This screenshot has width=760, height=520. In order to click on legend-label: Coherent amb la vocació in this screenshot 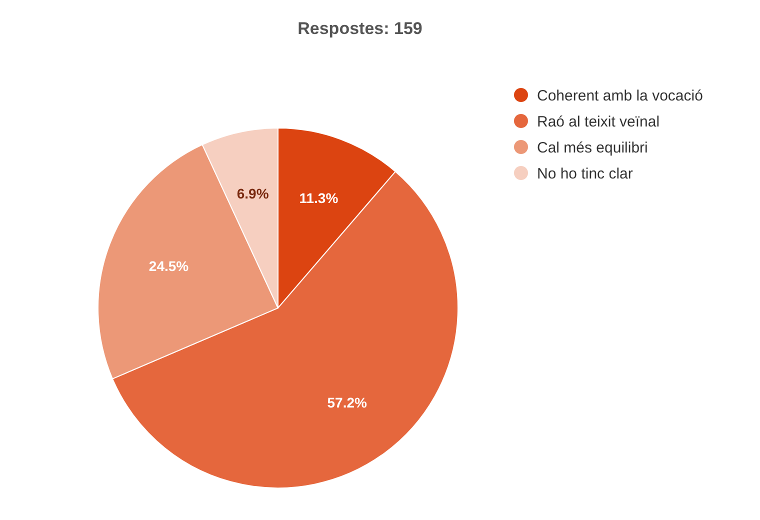, I will do `click(620, 95)`.